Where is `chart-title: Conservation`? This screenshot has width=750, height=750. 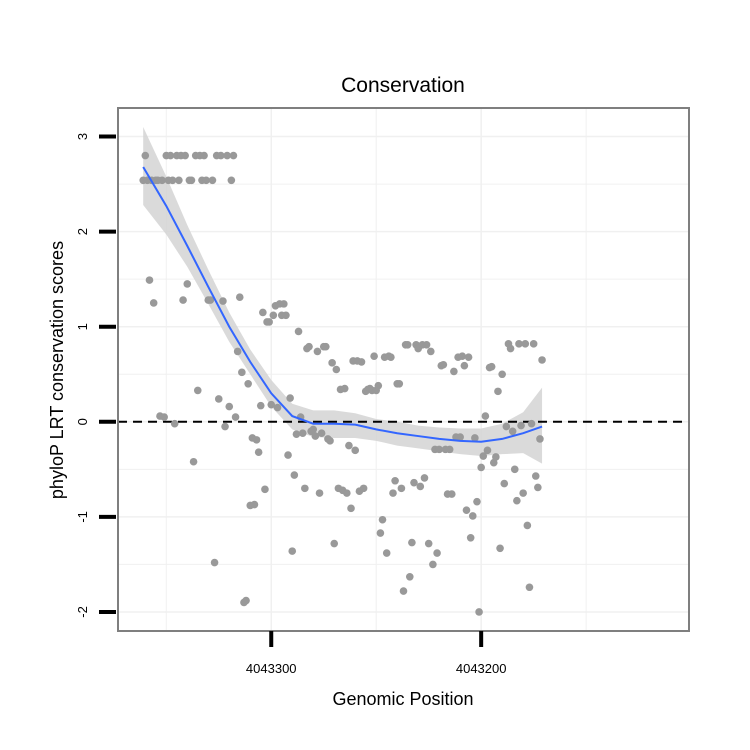 chart-title: Conservation is located at coordinates (403, 85).